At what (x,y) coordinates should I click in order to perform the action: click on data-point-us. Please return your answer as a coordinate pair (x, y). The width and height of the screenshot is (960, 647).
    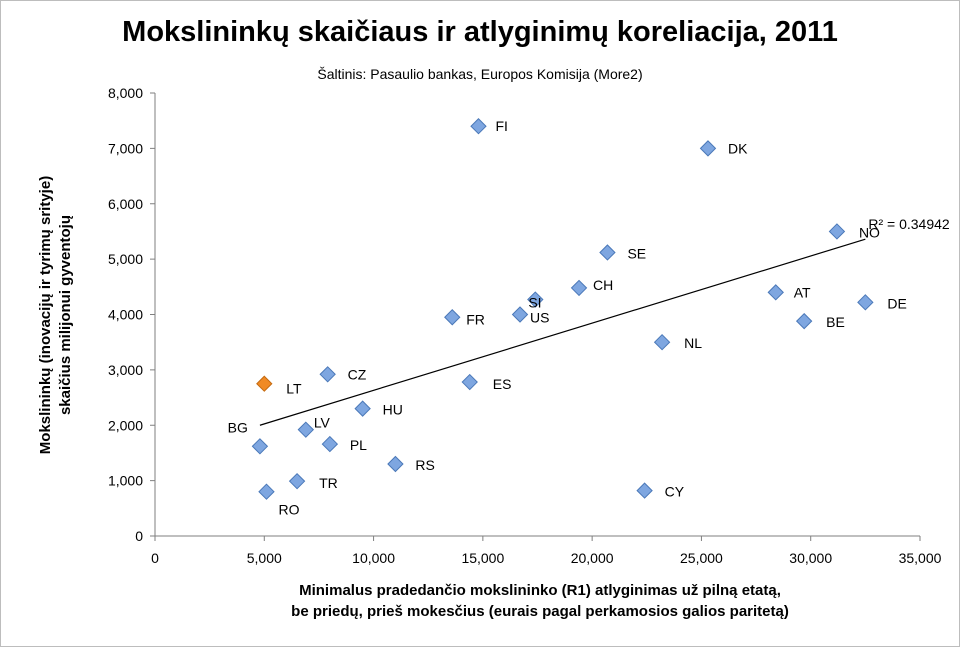
    Looking at the image, I should click on (520, 314).